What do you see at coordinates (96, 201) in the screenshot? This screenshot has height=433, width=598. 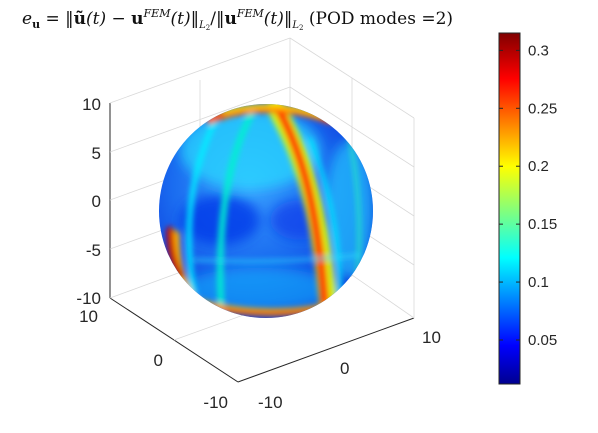 I see `z-tick-label: 0` at bounding box center [96, 201].